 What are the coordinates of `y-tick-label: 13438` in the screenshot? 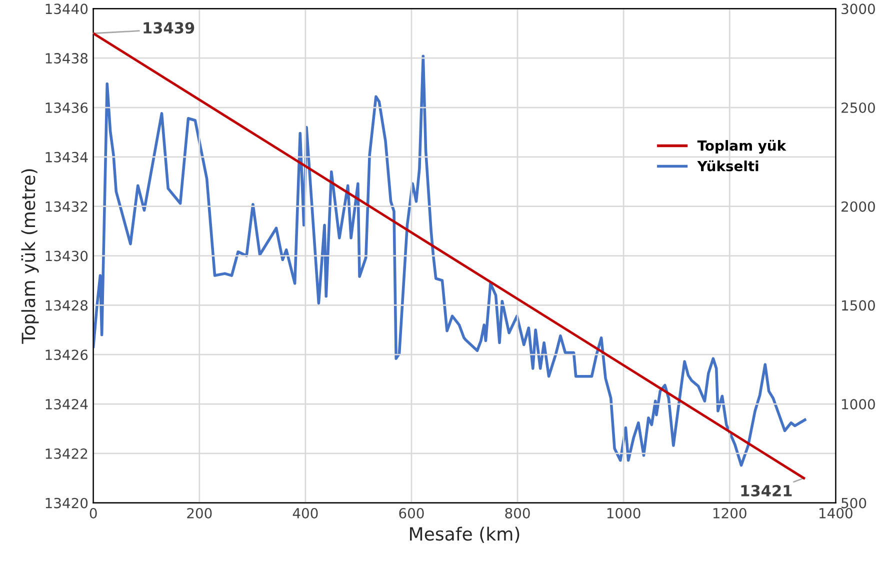 It's located at (67, 58).